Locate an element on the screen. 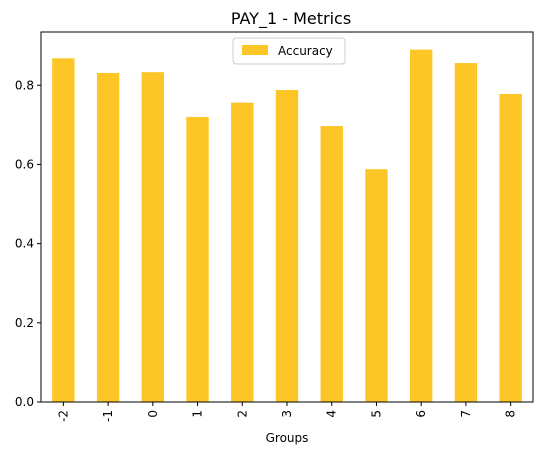 The image size is (547, 454). y-tick-label: 0.4 is located at coordinates (24, 244).